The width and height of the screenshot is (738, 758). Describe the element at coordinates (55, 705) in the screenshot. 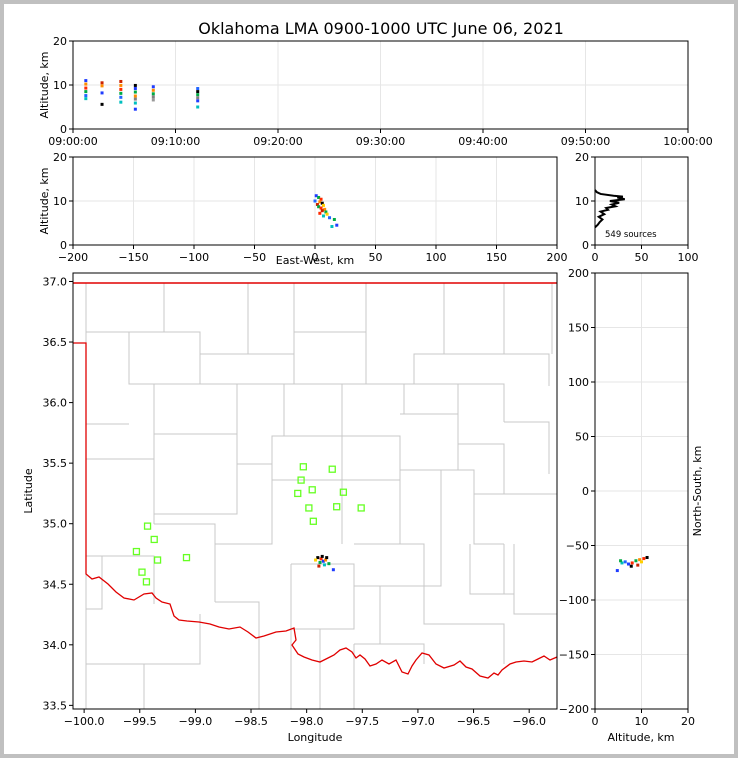

I see `y-tick-label: 33.5` at that location.